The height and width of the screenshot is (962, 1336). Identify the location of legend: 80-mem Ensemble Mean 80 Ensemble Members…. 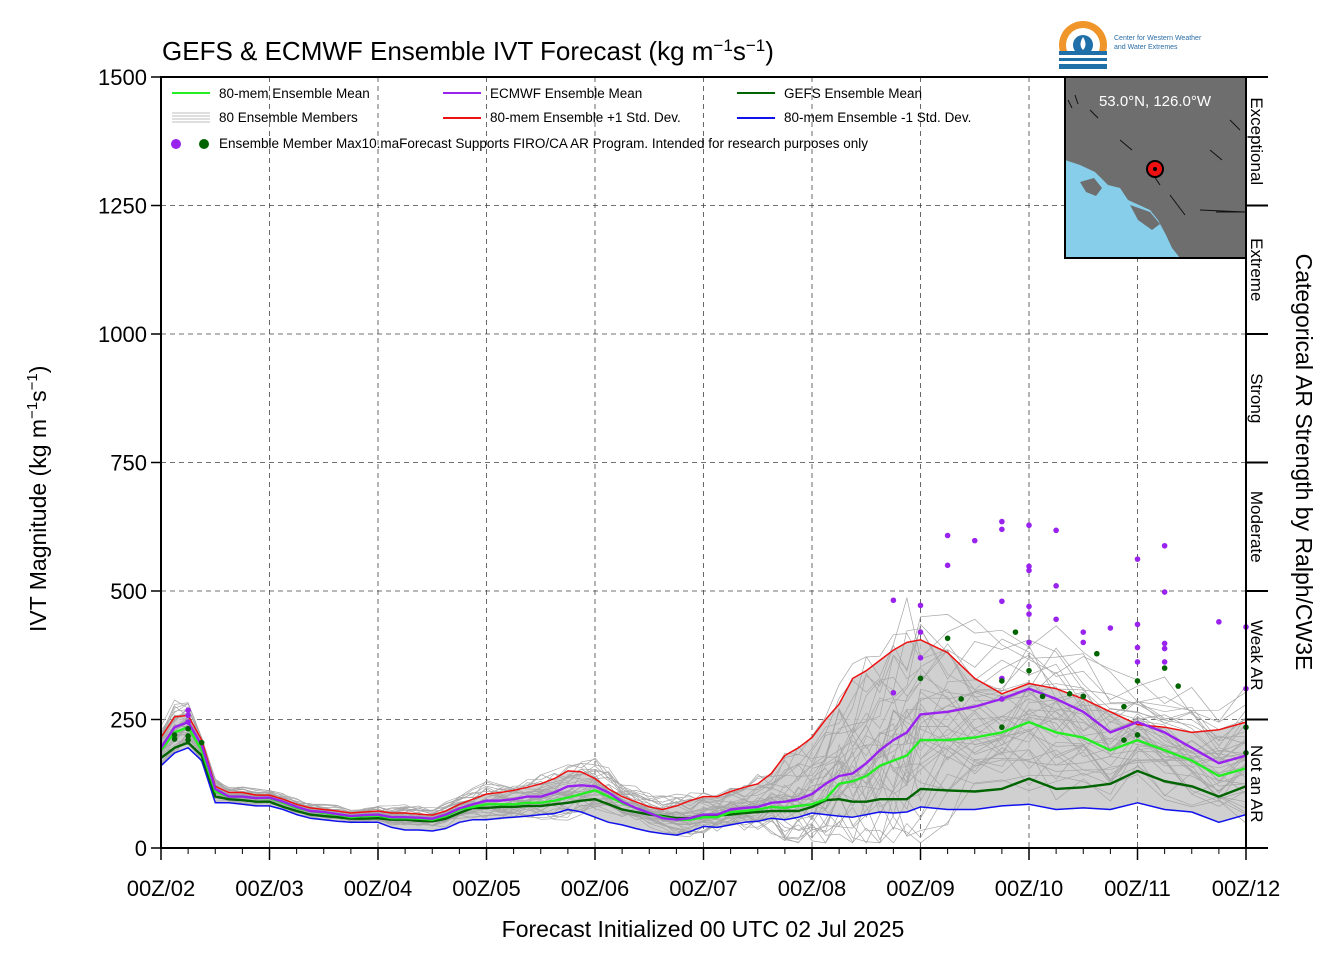
(571, 118).